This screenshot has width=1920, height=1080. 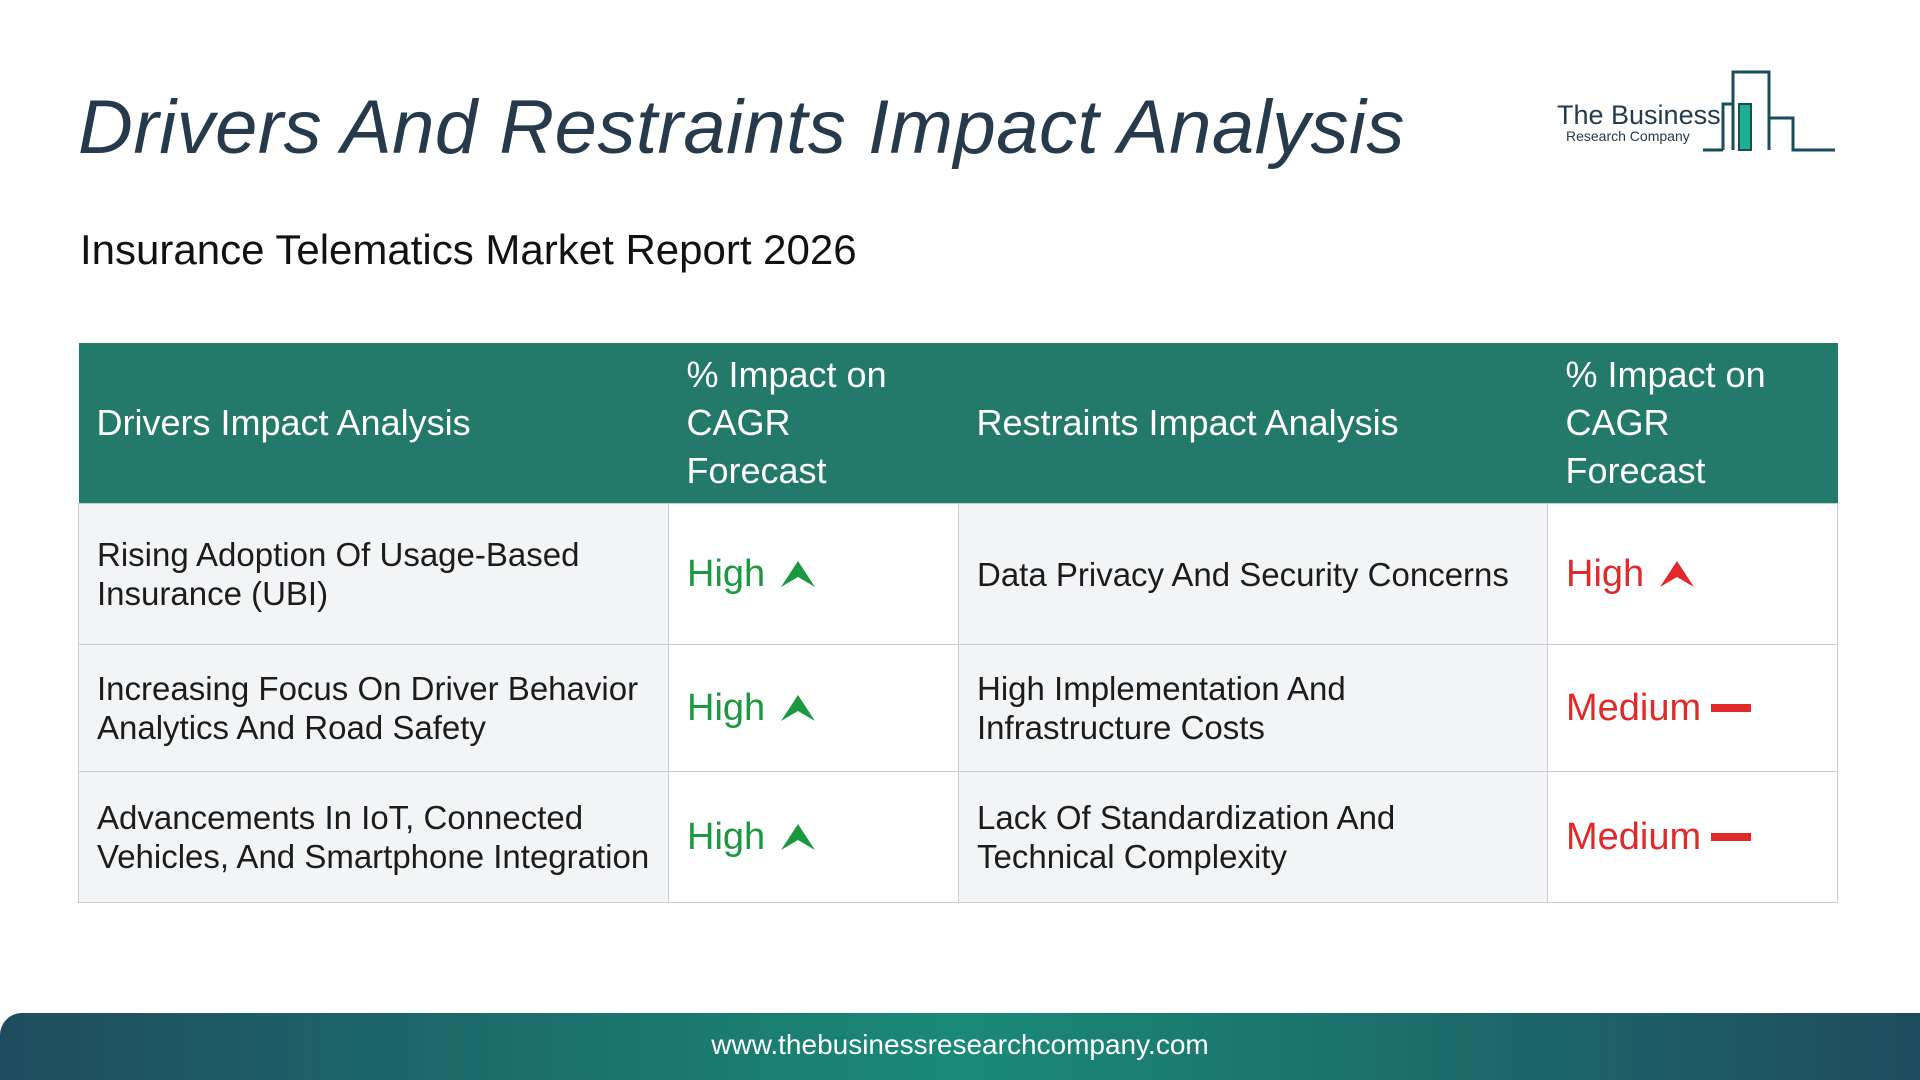 What do you see at coordinates (1769, 111) in the screenshot?
I see `logo-buildings-icon` at bounding box center [1769, 111].